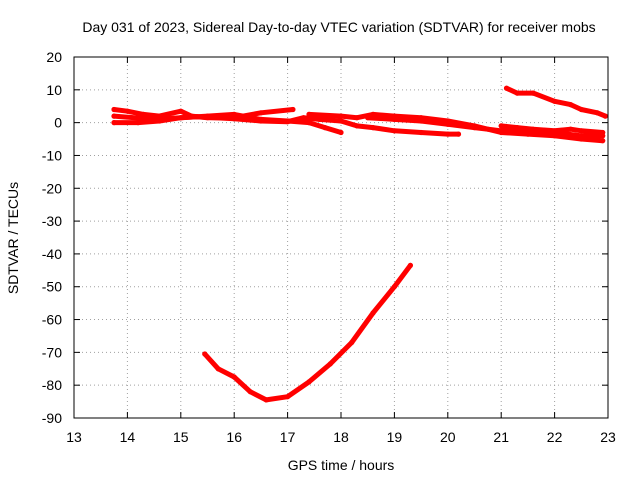 The height and width of the screenshot is (480, 640). Describe the element at coordinates (52, 385) in the screenshot. I see `y-tick-label: -80` at that location.